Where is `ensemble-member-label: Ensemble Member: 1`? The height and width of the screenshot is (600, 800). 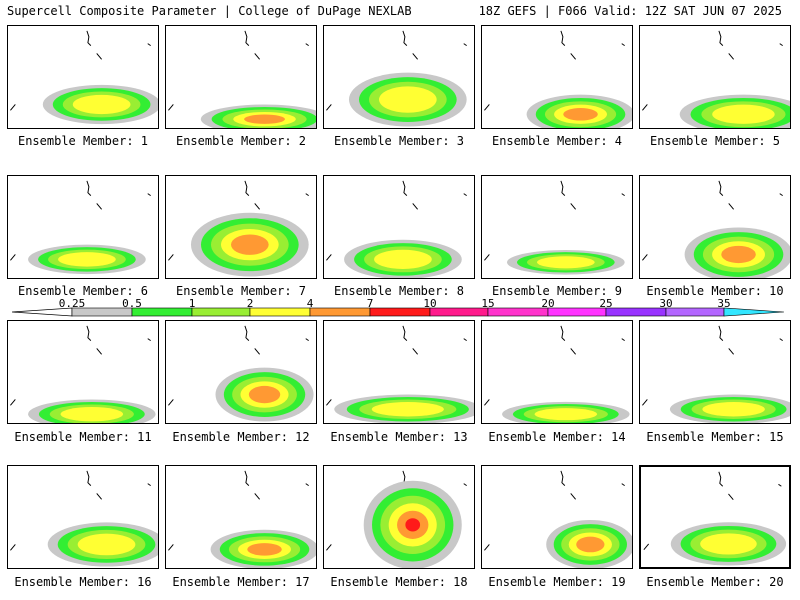
ensemble-member-label: Ensemble Member: 1 is located at coordinates (83, 141).